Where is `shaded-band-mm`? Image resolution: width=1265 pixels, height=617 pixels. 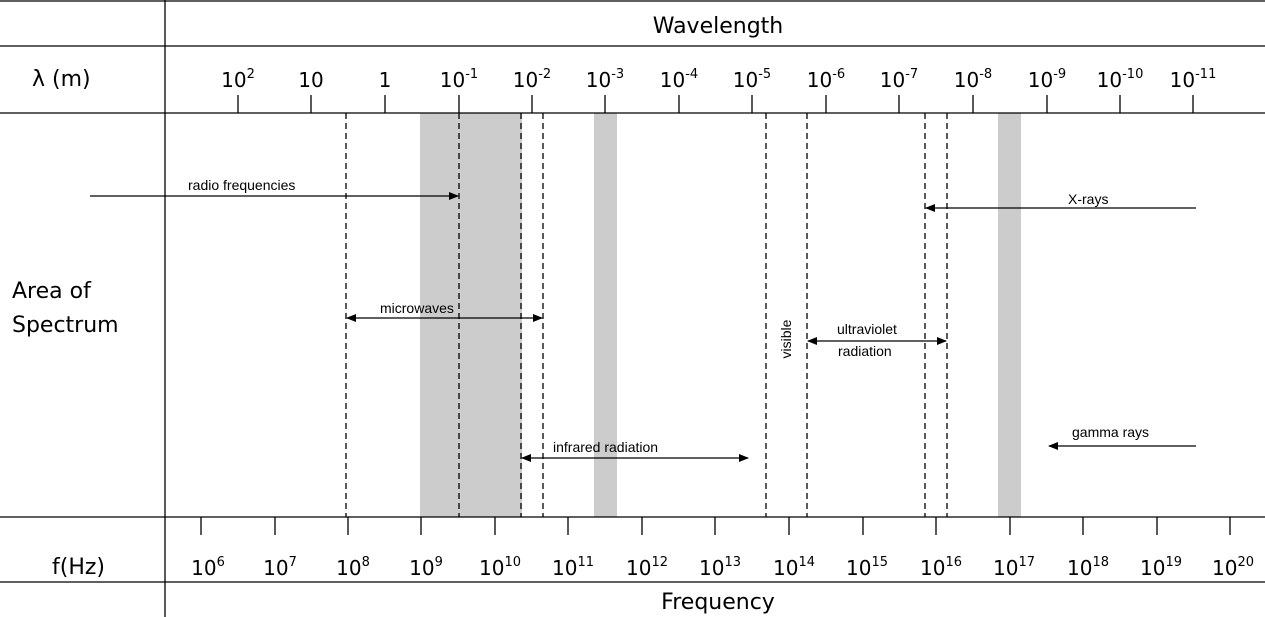
shaded-band-mm is located at coordinates (605, 315).